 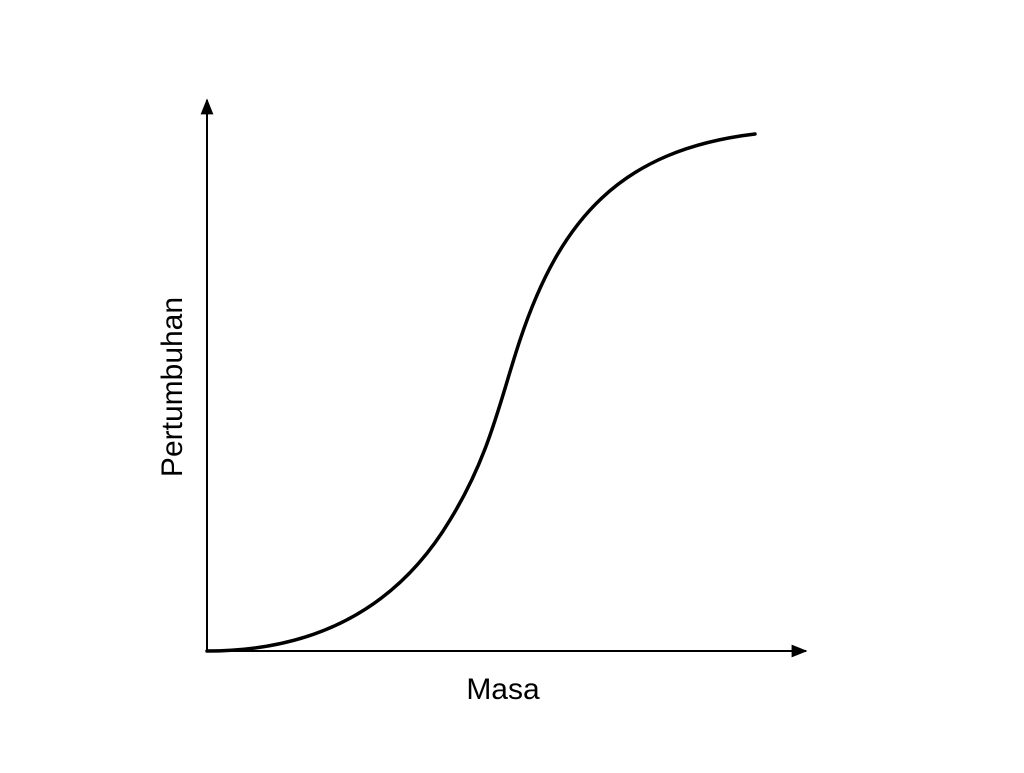 I want to click on x-axis-label: Masa, so click(x=503, y=689).